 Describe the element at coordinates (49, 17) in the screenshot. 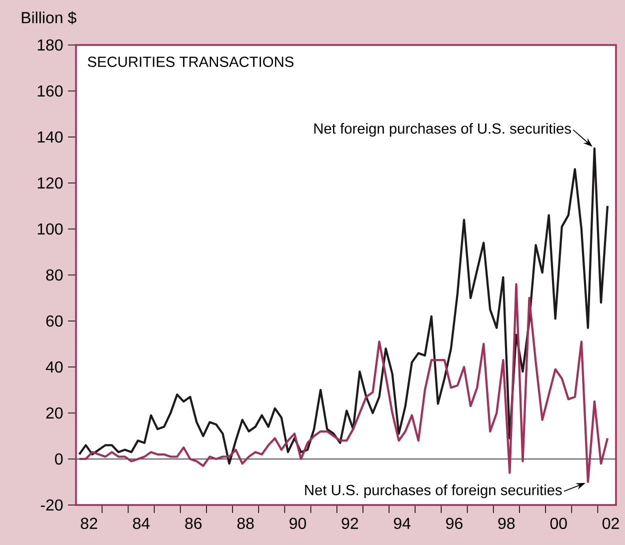

I see `y-axis-title: Billion $` at that location.